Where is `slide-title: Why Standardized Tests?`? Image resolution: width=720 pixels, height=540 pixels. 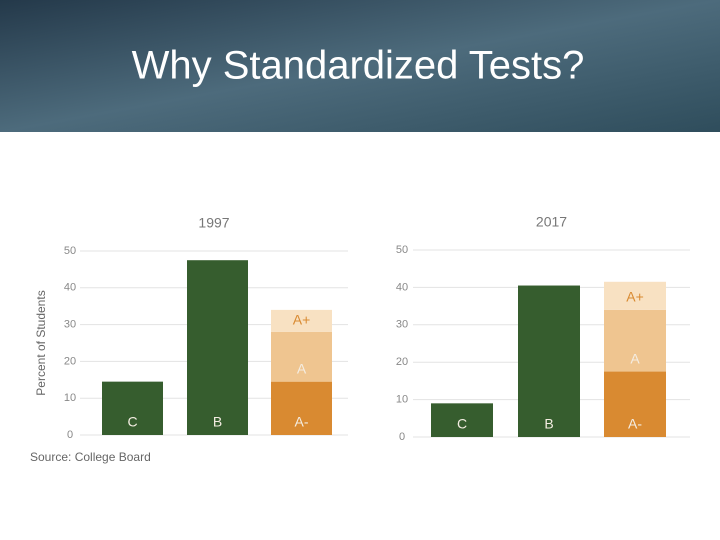 slide-title: Why Standardized Tests? is located at coordinates (358, 66).